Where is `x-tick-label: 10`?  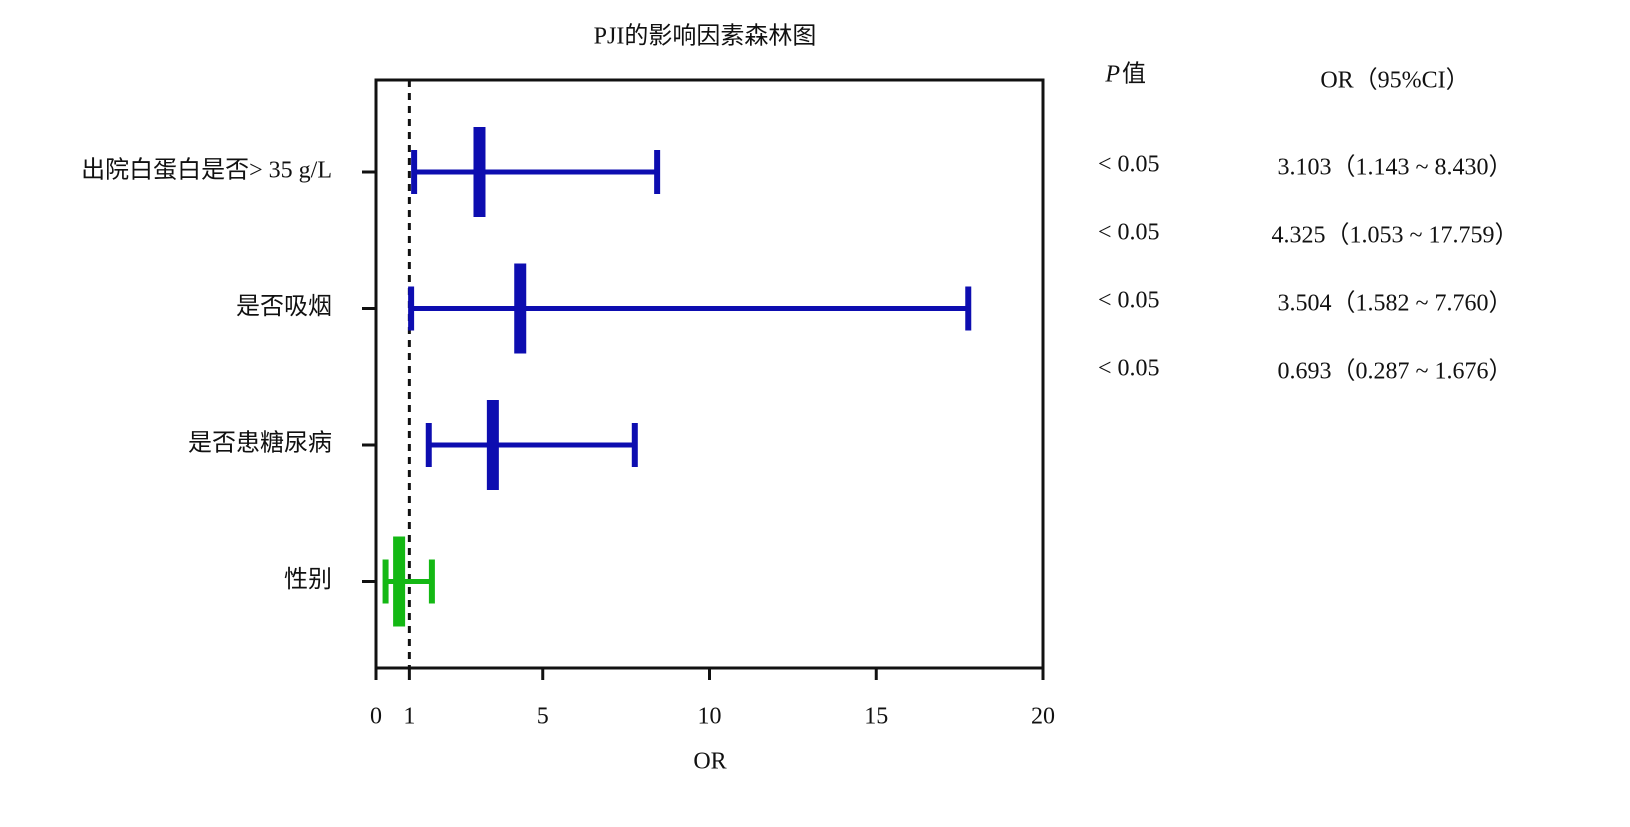 x-tick-label: 10 is located at coordinates (710, 717).